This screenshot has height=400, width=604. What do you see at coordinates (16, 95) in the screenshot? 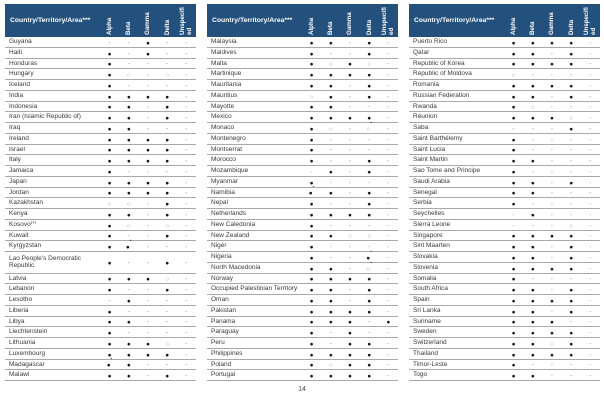
I see `country-name: India` at bounding box center [16, 95].